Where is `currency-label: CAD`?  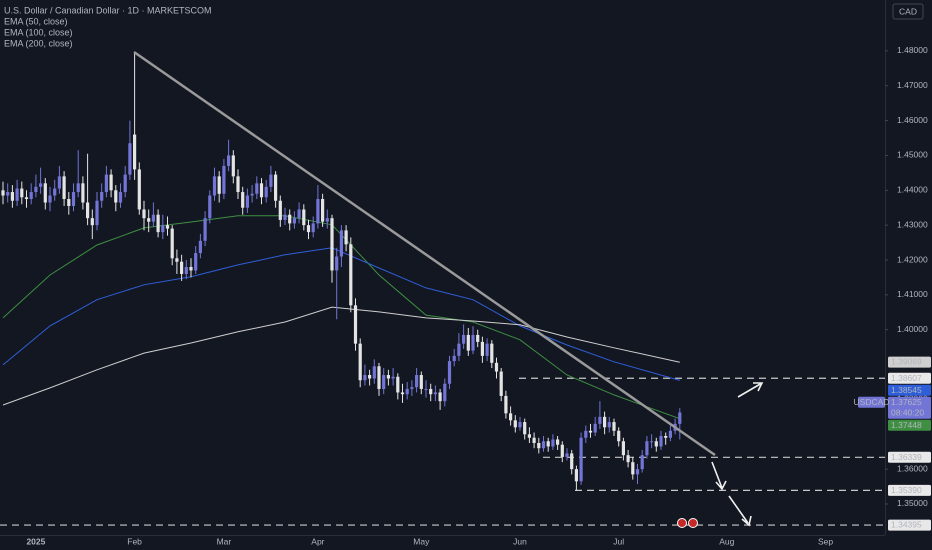 currency-label: CAD is located at coordinates (908, 11).